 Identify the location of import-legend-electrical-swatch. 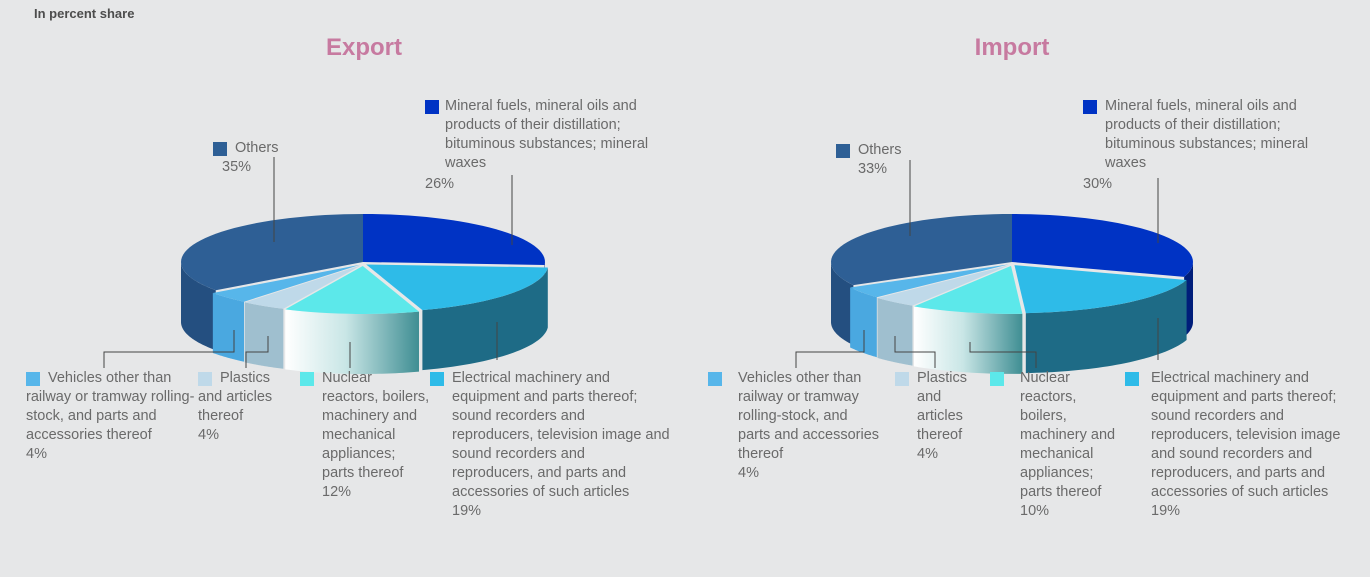
(1132, 379).